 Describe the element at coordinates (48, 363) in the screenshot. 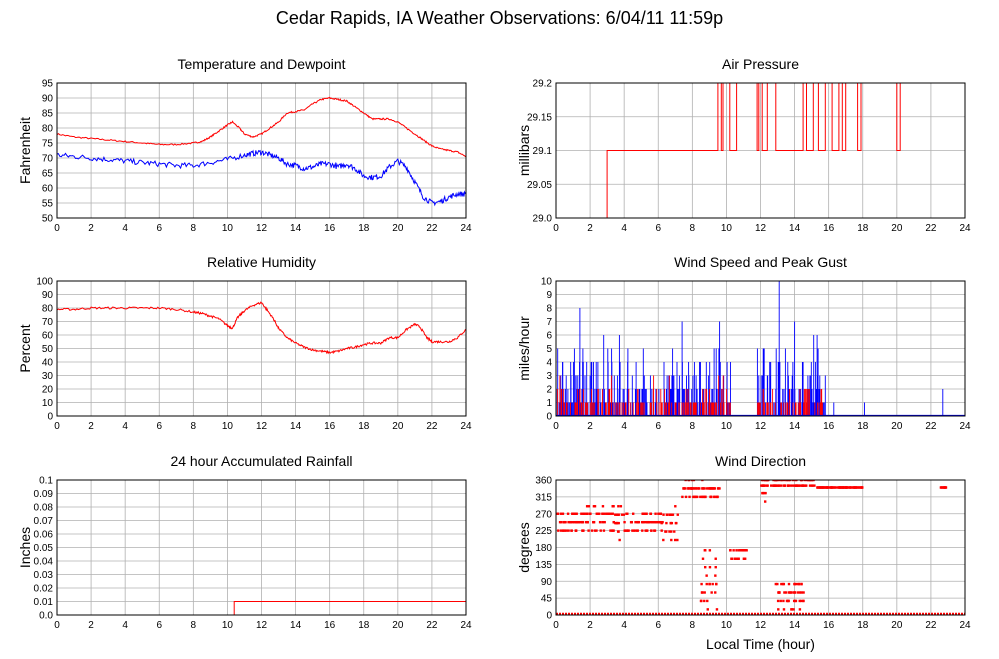

I see `humidity-ytick-label: 40` at that location.